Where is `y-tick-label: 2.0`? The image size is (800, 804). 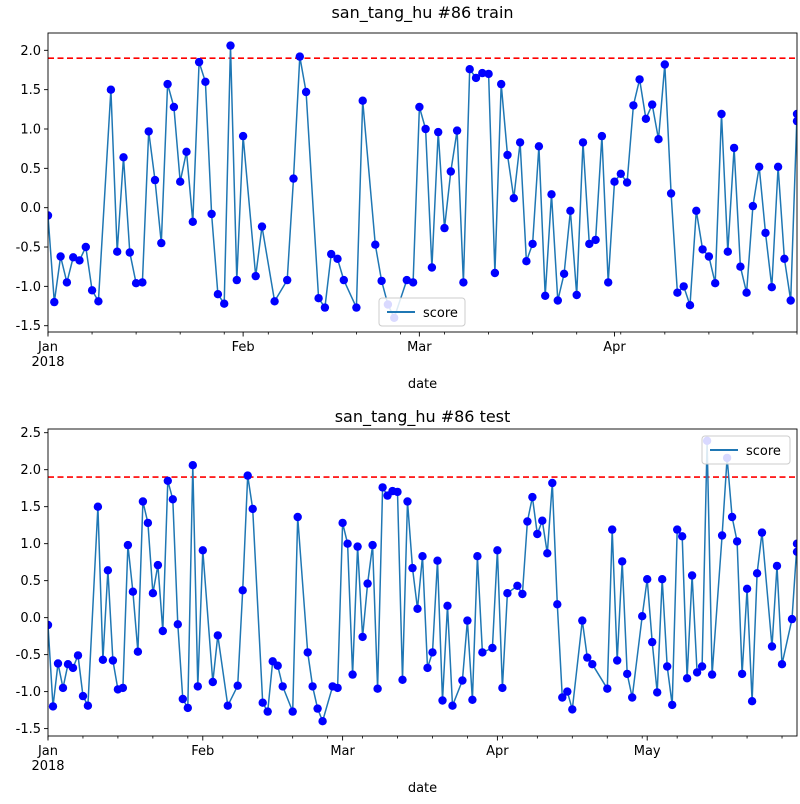
y-tick-label: 2.0 is located at coordinates (30, 470).